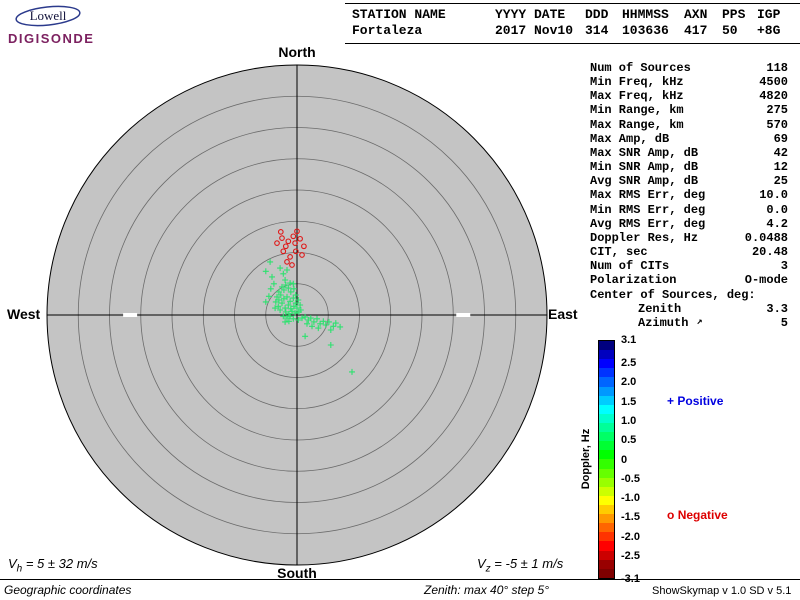 The width and height of the screenshot is (800, 600). I want to click on stats-row: Max Freq, kHz 4820, so click(689, 96).